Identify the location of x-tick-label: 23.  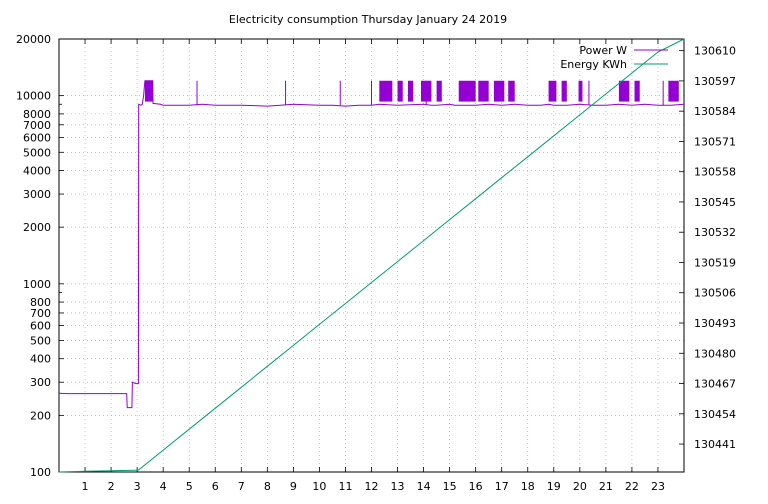
(658, 486).